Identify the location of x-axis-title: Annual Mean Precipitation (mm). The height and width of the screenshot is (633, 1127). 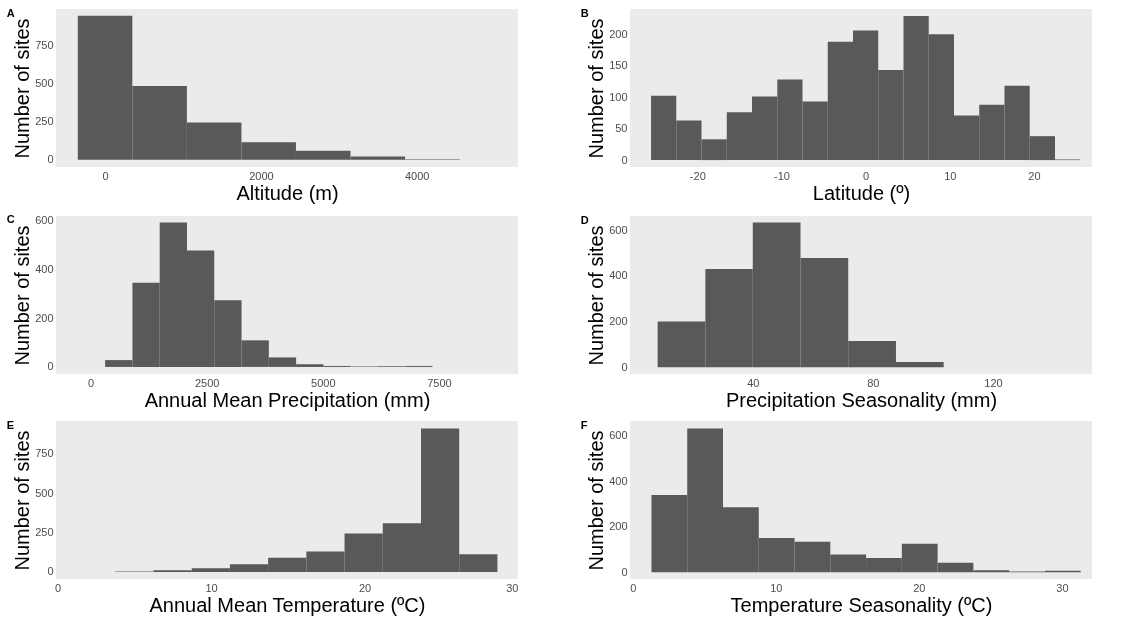
(287, 399).